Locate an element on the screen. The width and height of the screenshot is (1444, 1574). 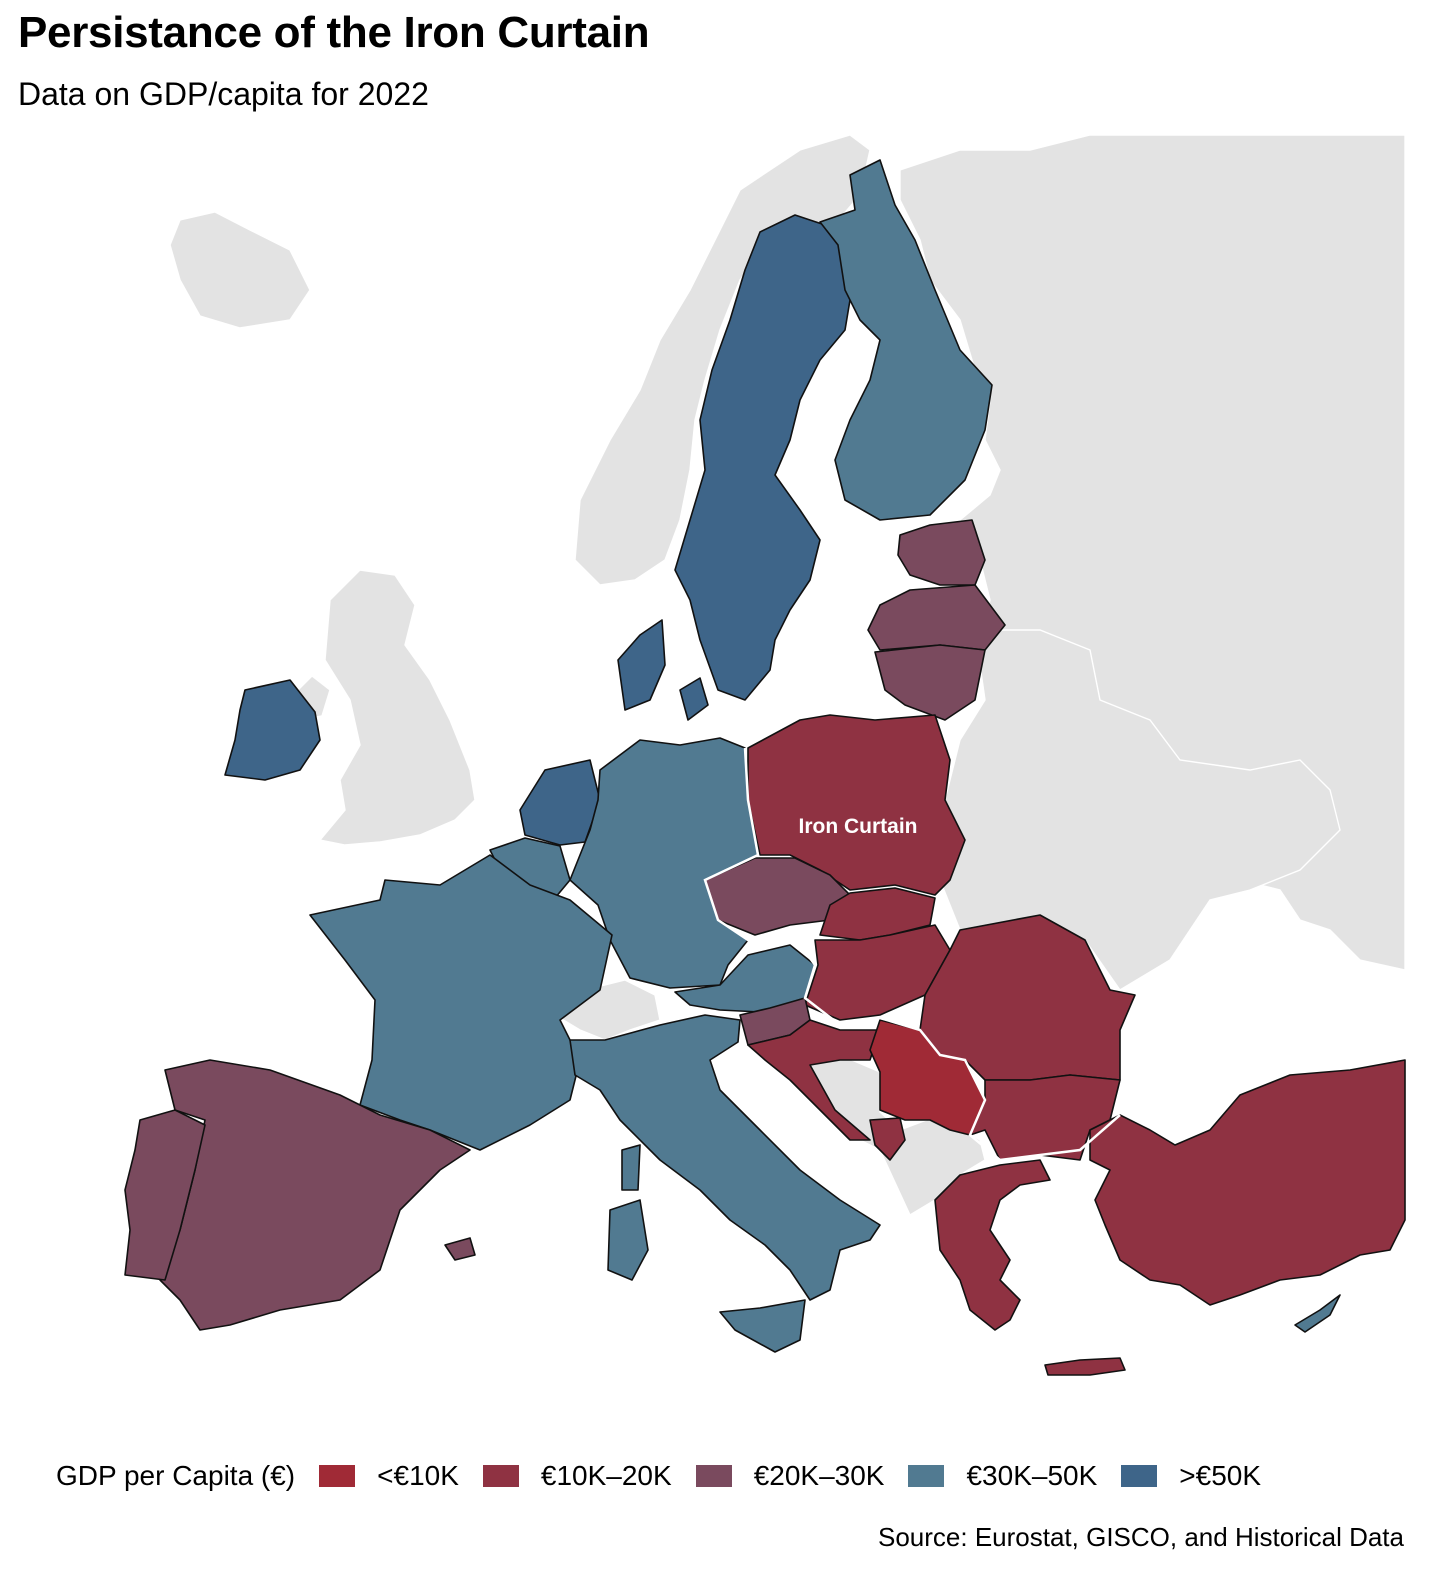
corsica is located at coordinates (631, 1167).